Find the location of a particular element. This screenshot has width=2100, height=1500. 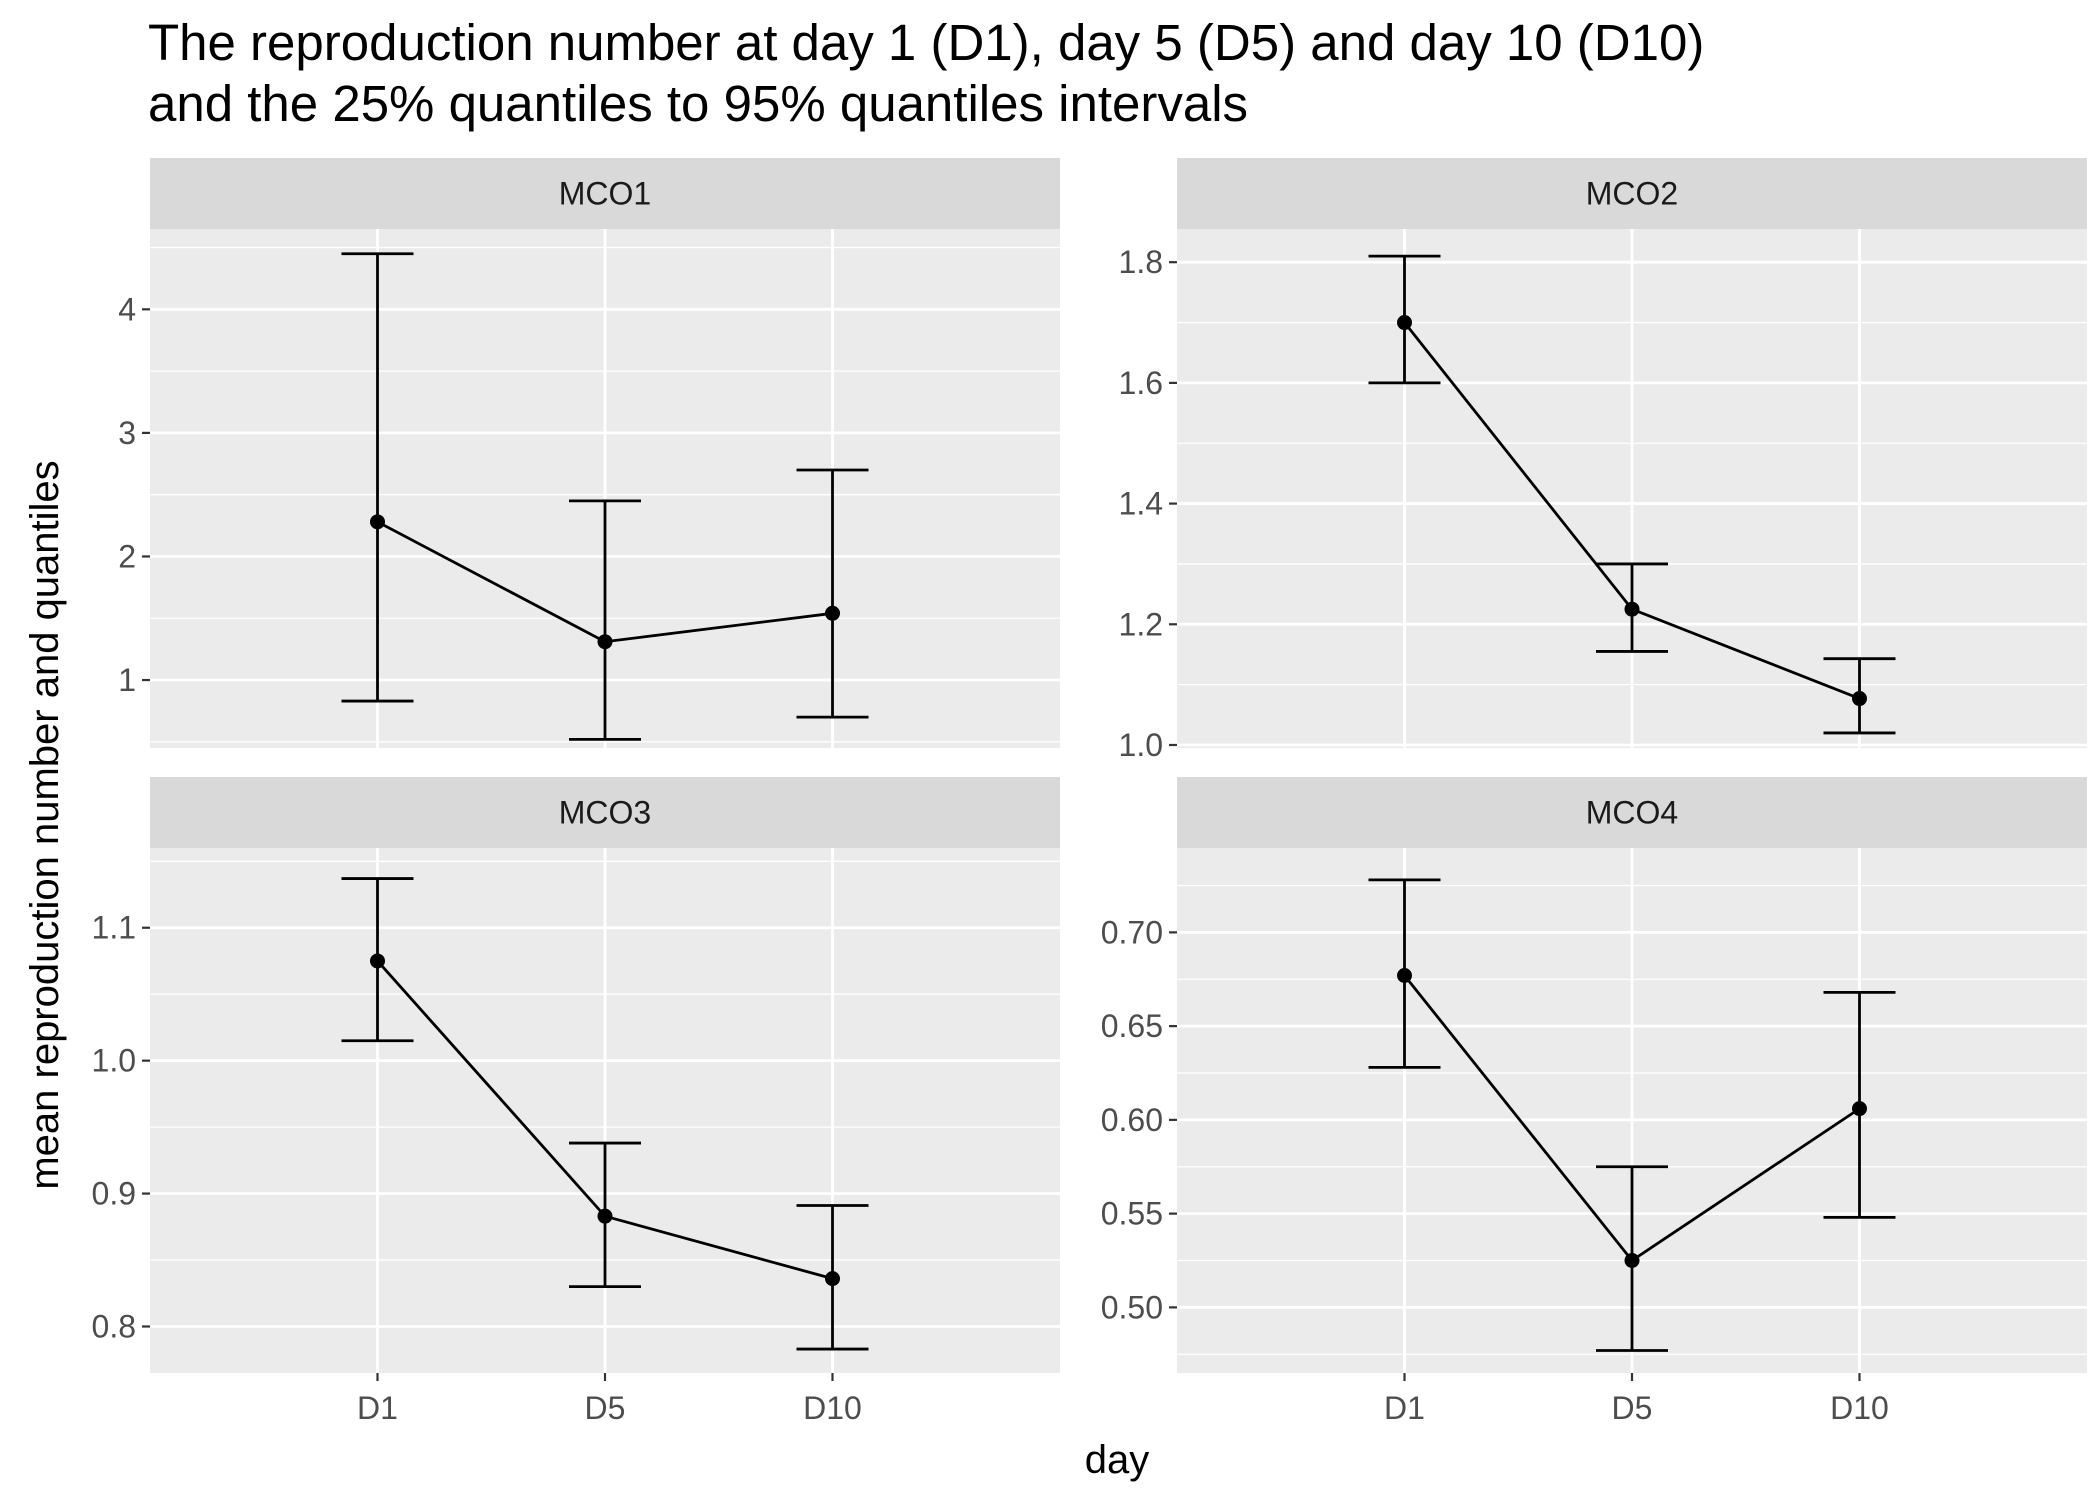

y-tick-label: 0.55 is located at coordinates (1132, 1214).